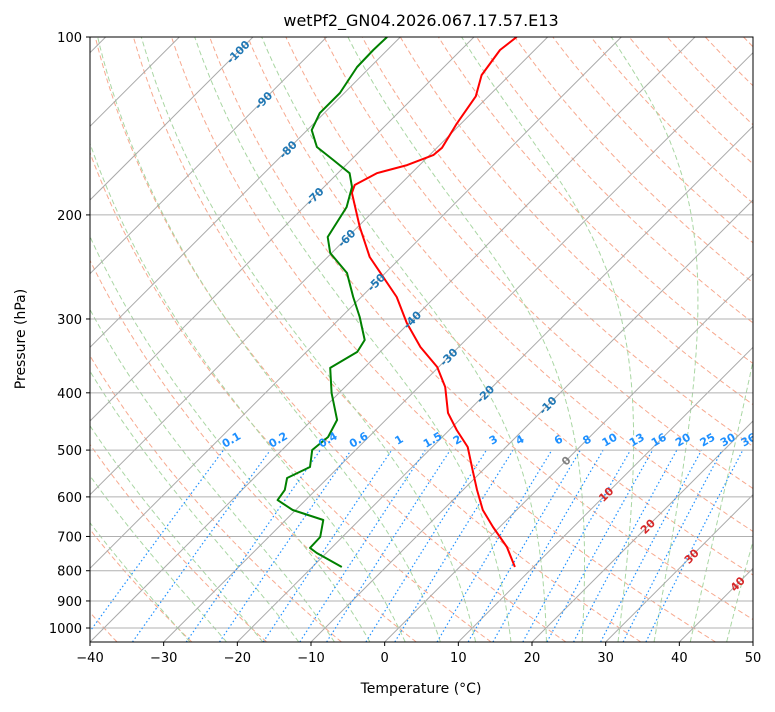 The width and height of the screenshot is (775, 712). What do you see at coordinates (637, 440) in the screenshot?
I see `mixing-ratio-label: 13` at bounding box center [637, 440].